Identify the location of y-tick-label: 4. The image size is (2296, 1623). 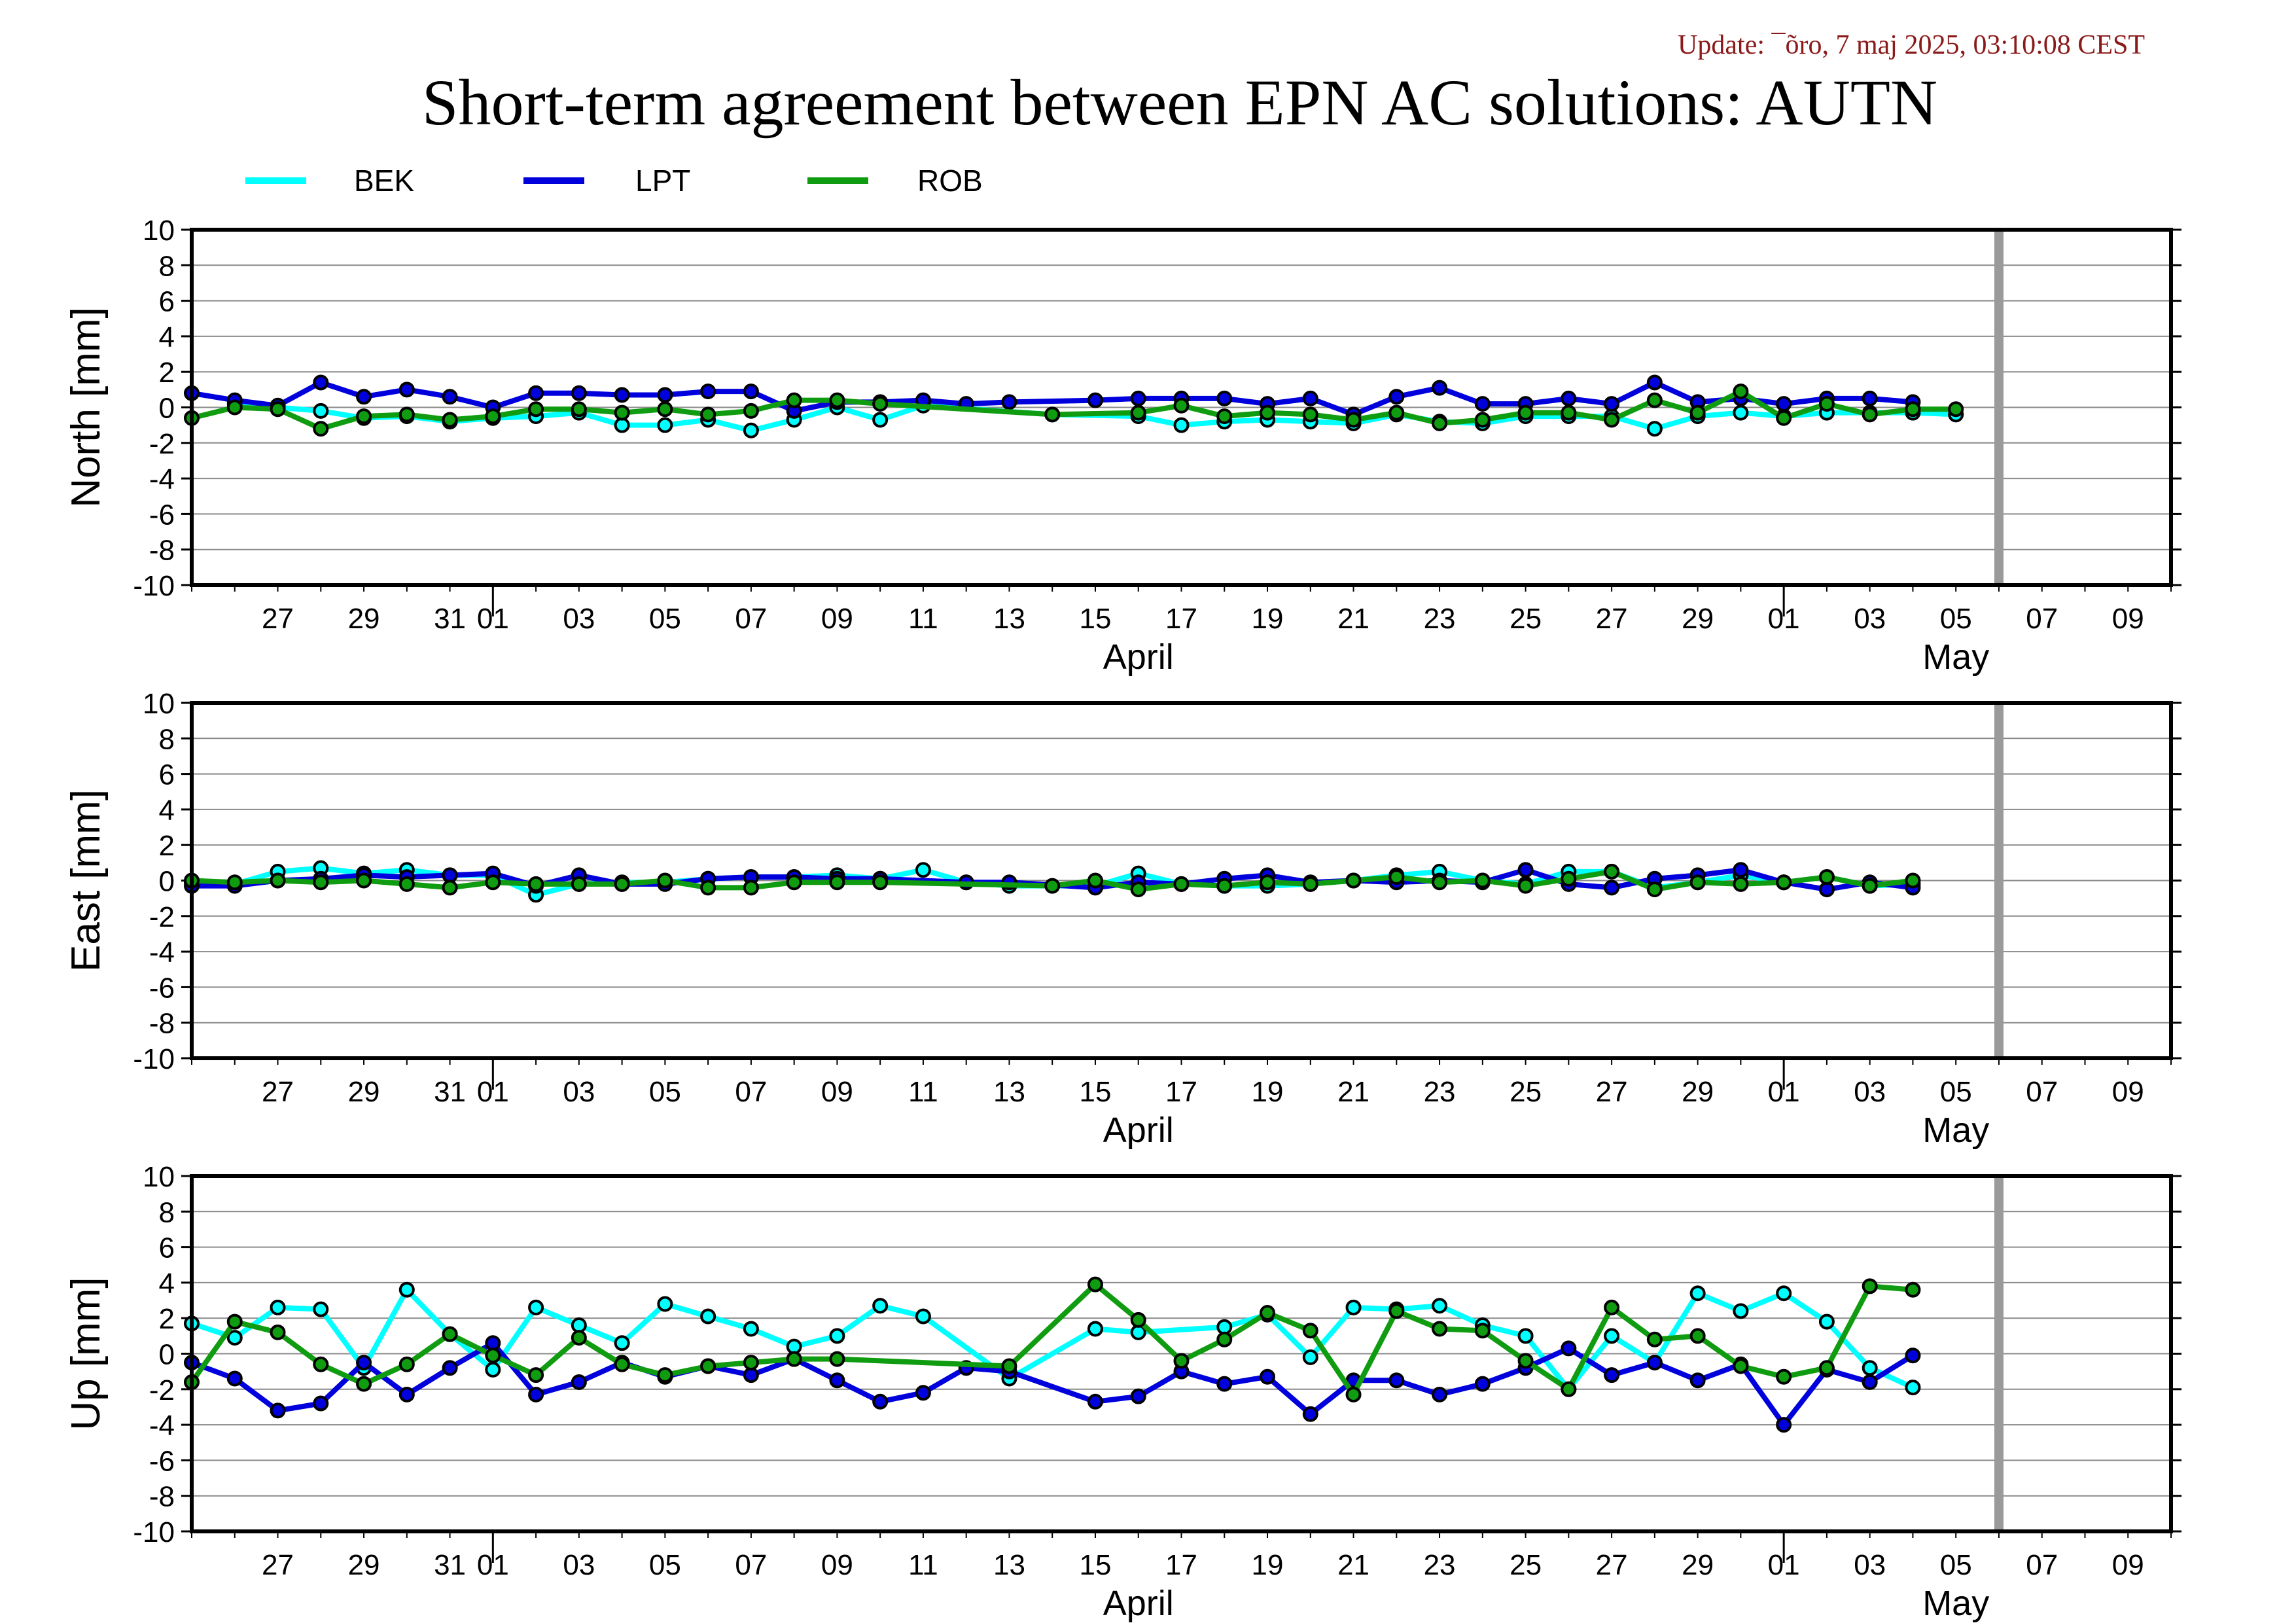
(167, 1284).